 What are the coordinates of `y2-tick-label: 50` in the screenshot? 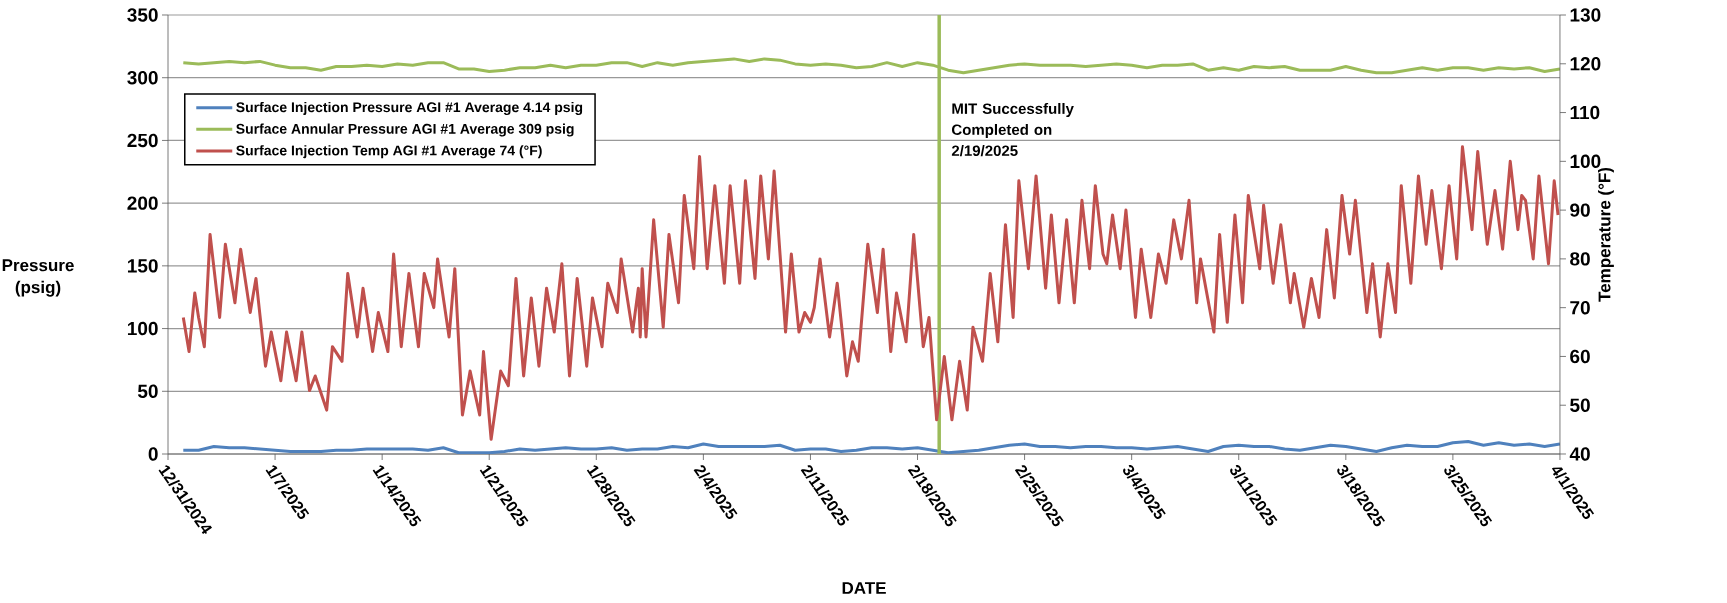 It's located at (1580, 405).